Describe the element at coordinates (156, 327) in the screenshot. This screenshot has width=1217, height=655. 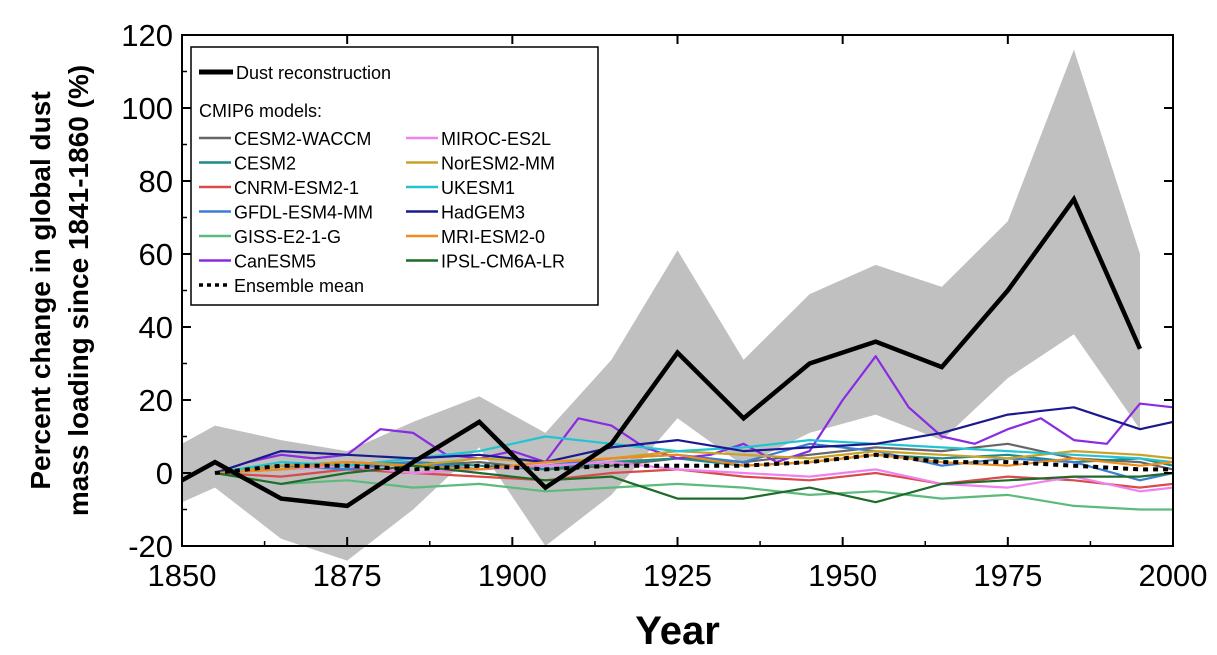
I see `y-tick-label: 40` at that location.